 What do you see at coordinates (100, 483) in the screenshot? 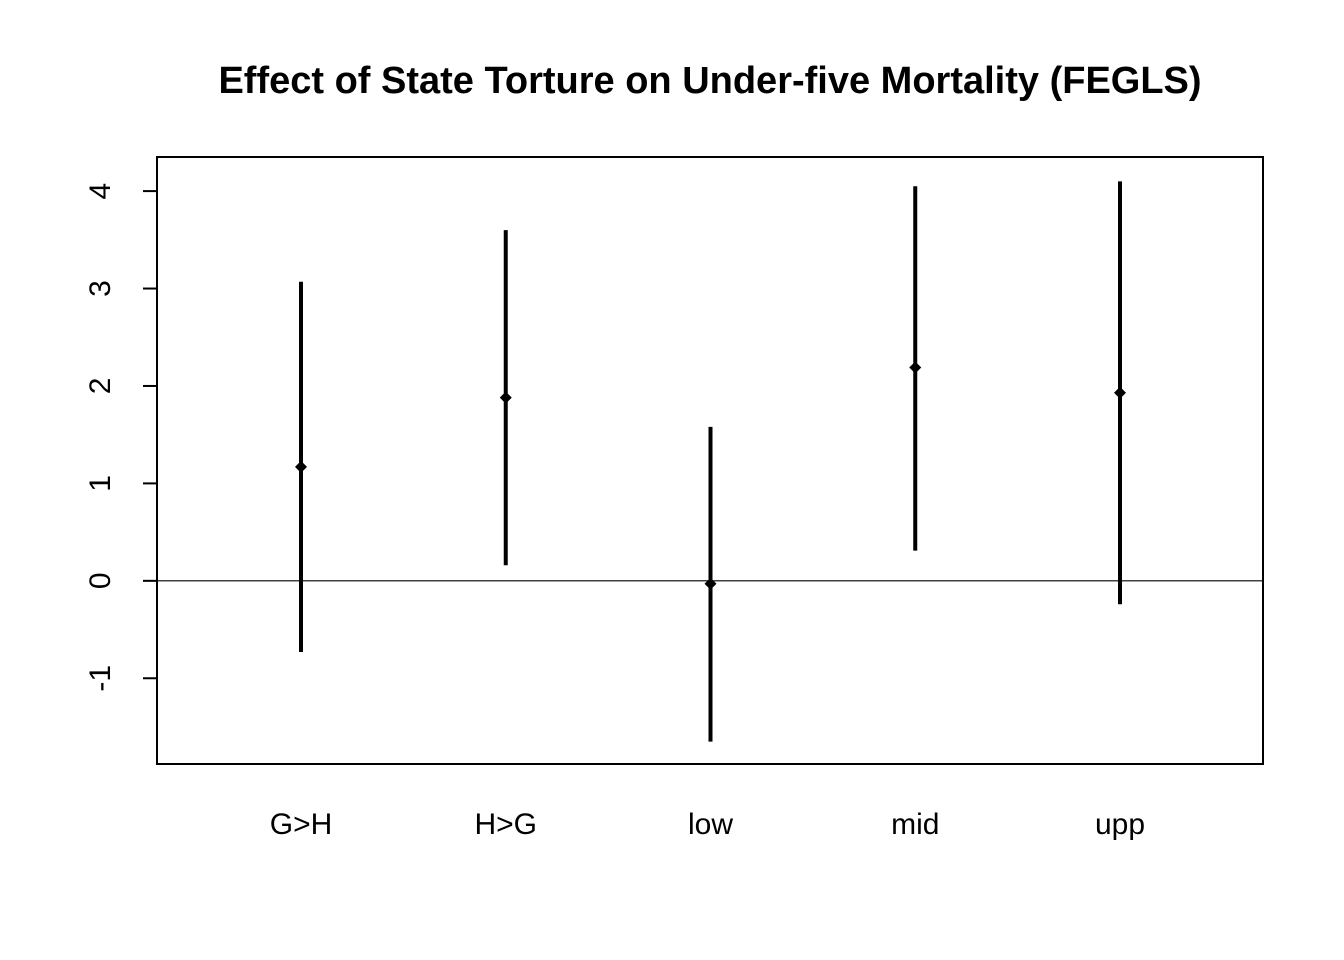
I see `y-tick-label: 1` at bounding box center [100, 483].